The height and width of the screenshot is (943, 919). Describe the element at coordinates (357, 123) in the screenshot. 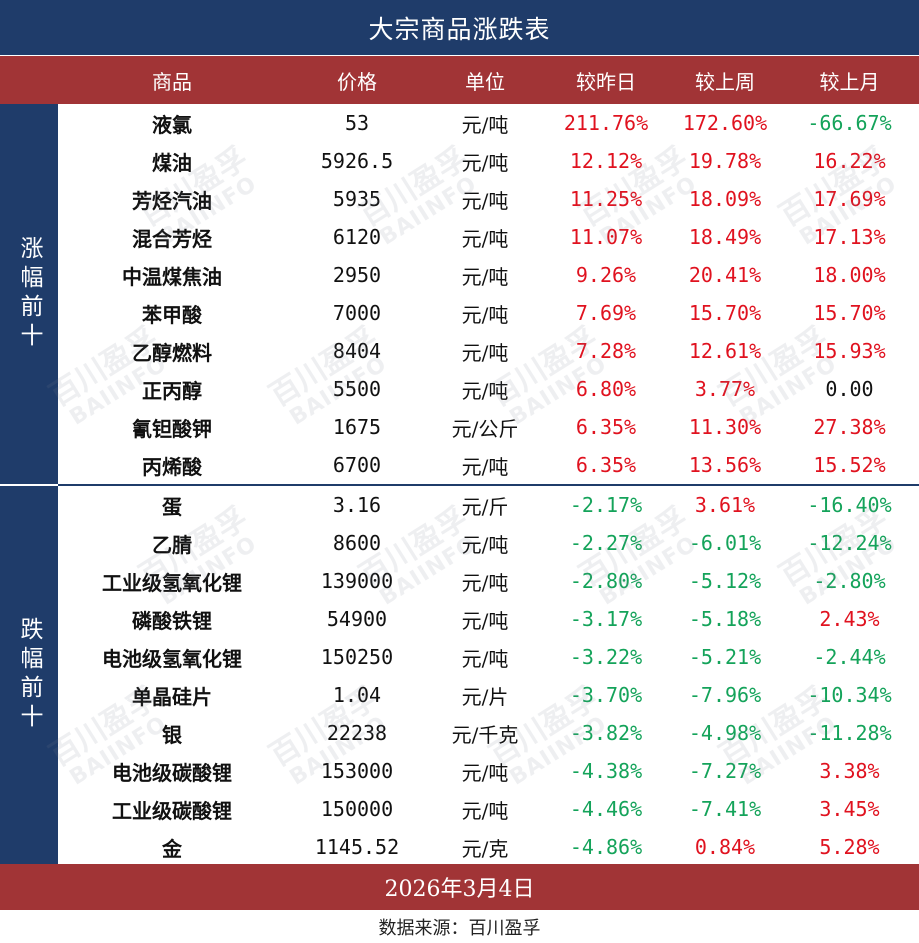

I see `commodity-price: 53` at that location.